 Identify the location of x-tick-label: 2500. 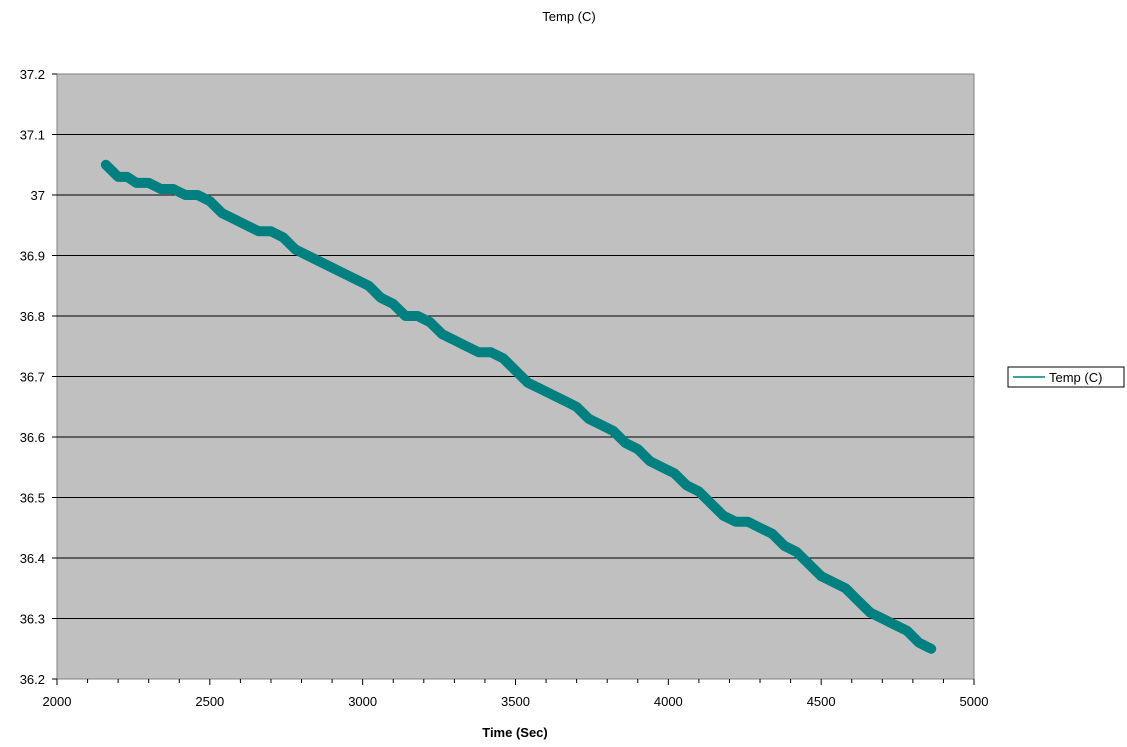
(209, 701).